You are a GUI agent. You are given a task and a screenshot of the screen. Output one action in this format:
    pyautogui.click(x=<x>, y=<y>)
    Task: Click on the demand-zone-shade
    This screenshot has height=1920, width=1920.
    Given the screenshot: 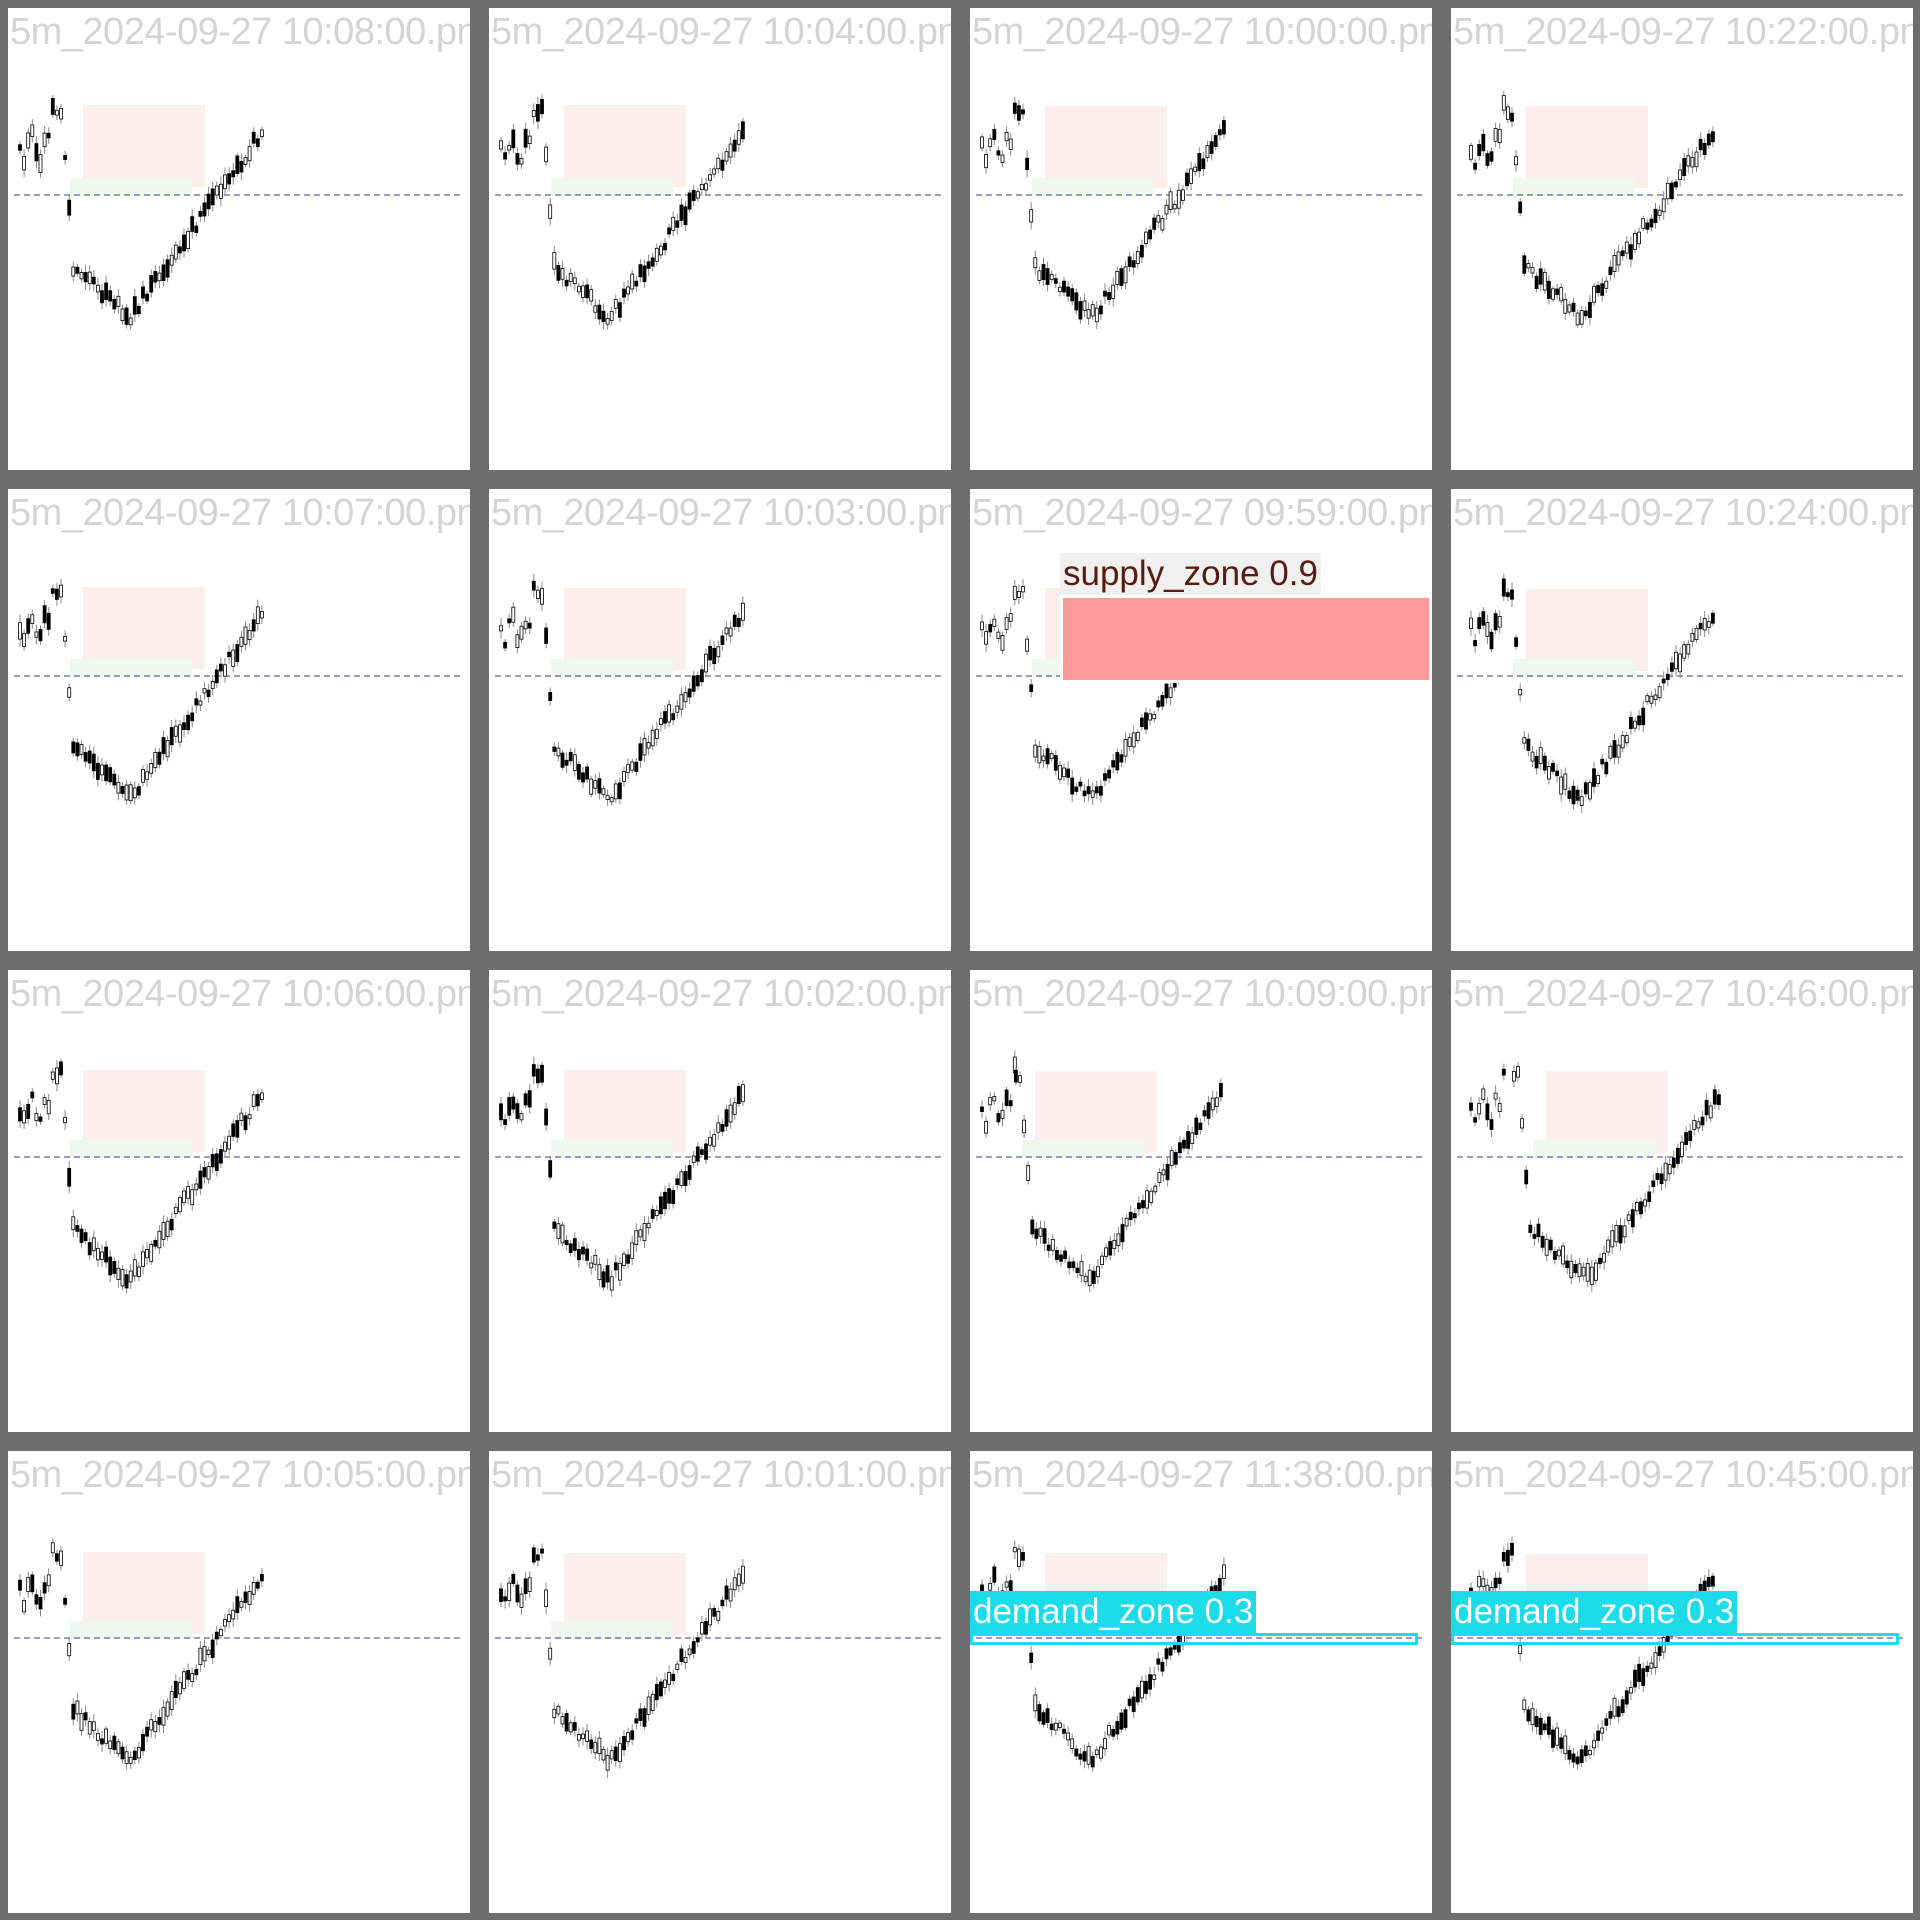 What is the action you would take?
    pyautogui.click(x=131, y=1630)
    